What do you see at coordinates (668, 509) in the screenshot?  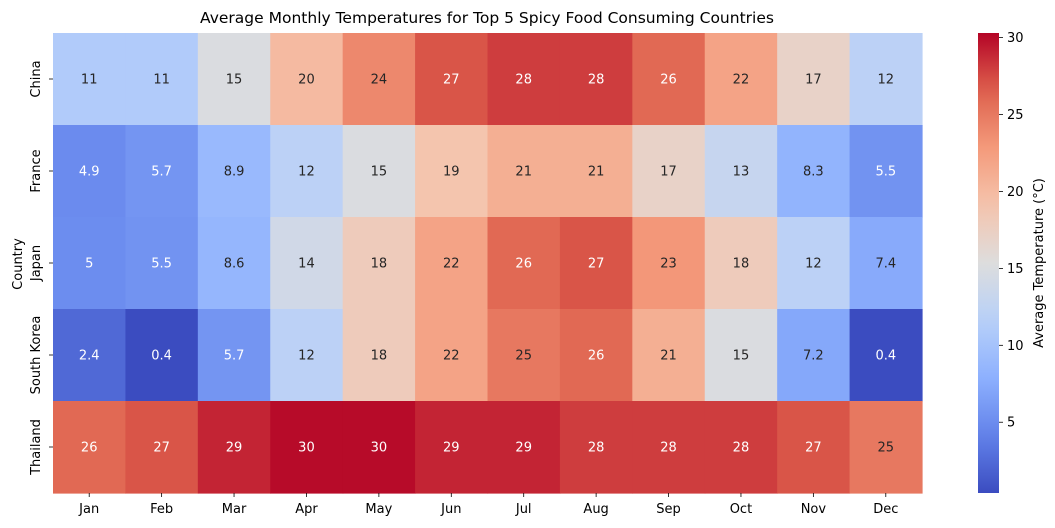 I see `x-tick-label: Sep` at bounding box center [668, 509].